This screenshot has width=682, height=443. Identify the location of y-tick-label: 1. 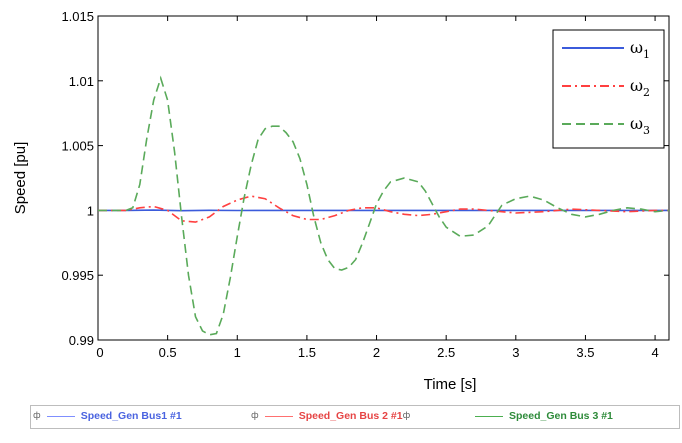
(90, 210).